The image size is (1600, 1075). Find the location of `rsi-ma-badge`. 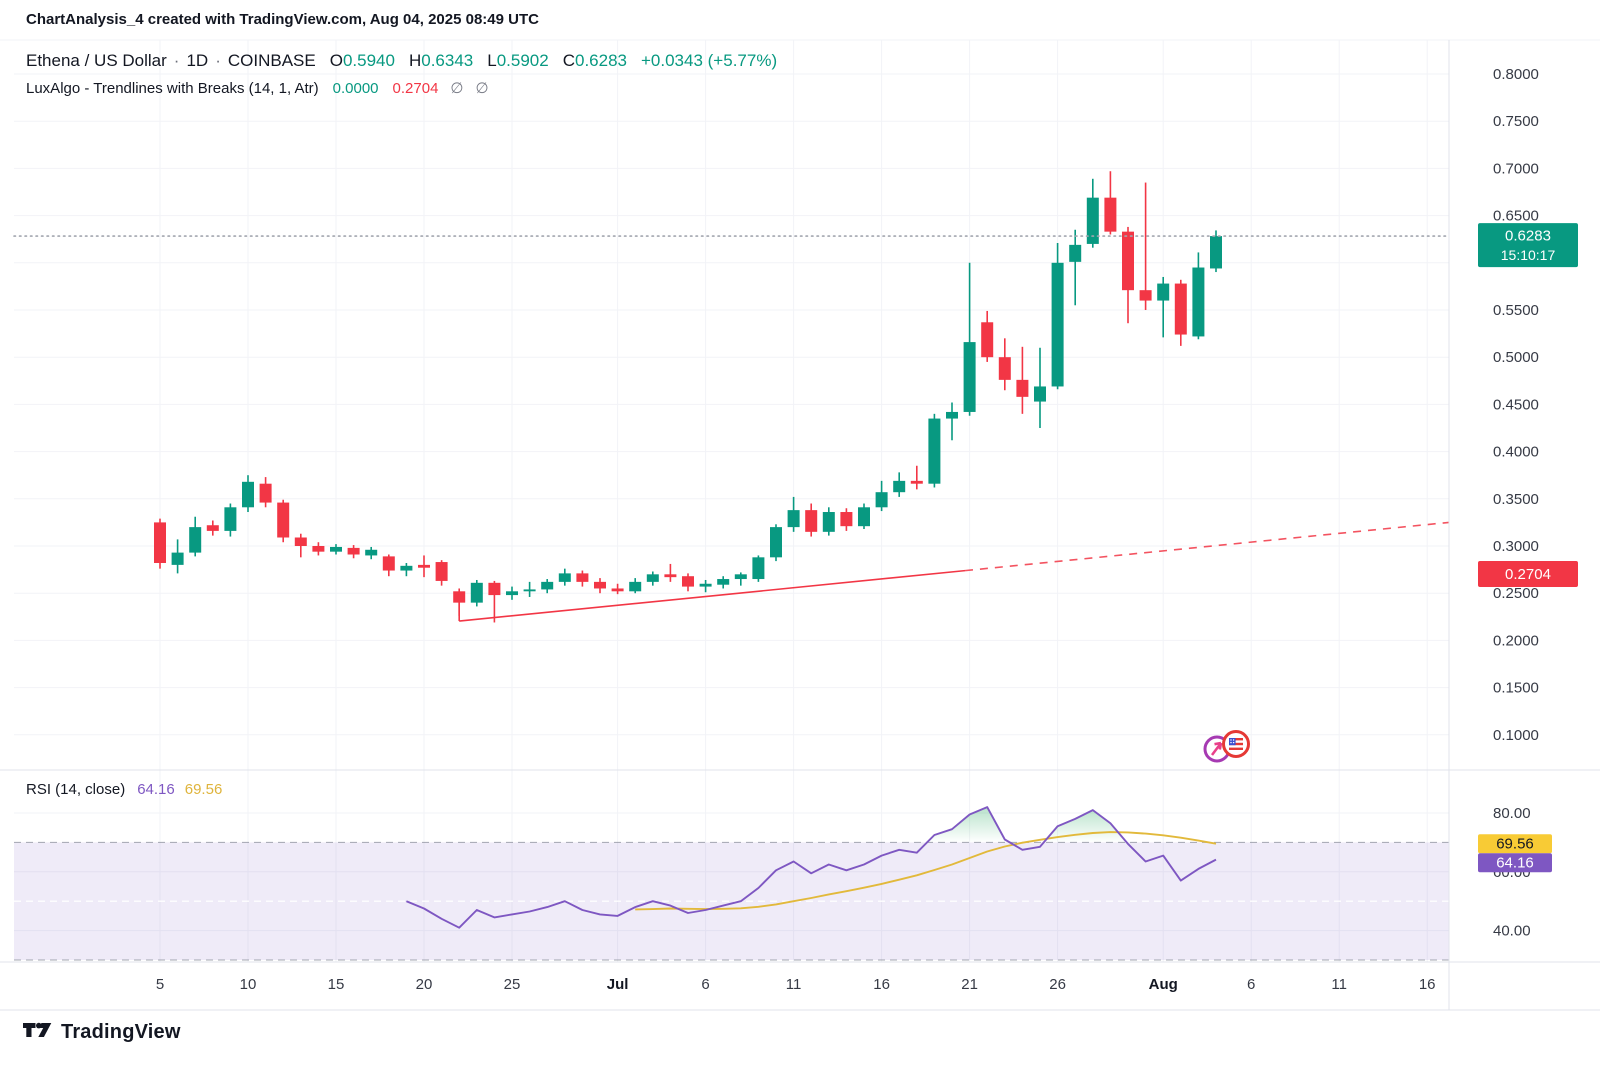

rsi-ma-badge is located at coordinates (1515, 844).